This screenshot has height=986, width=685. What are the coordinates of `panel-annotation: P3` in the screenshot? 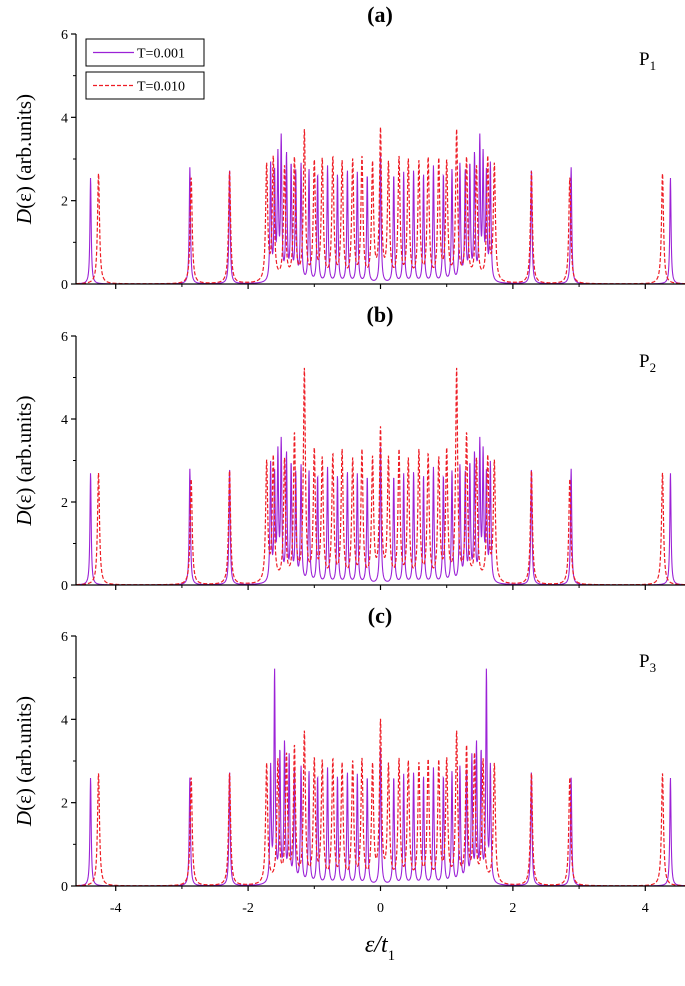 It's located at (647, 663).